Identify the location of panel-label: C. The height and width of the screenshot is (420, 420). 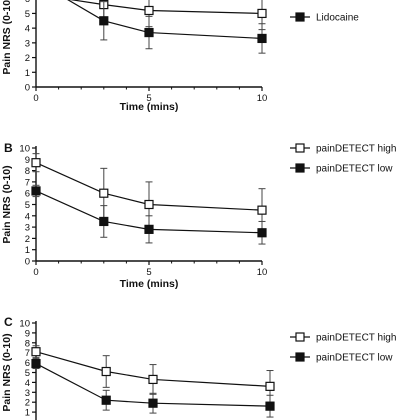
(8, 322).